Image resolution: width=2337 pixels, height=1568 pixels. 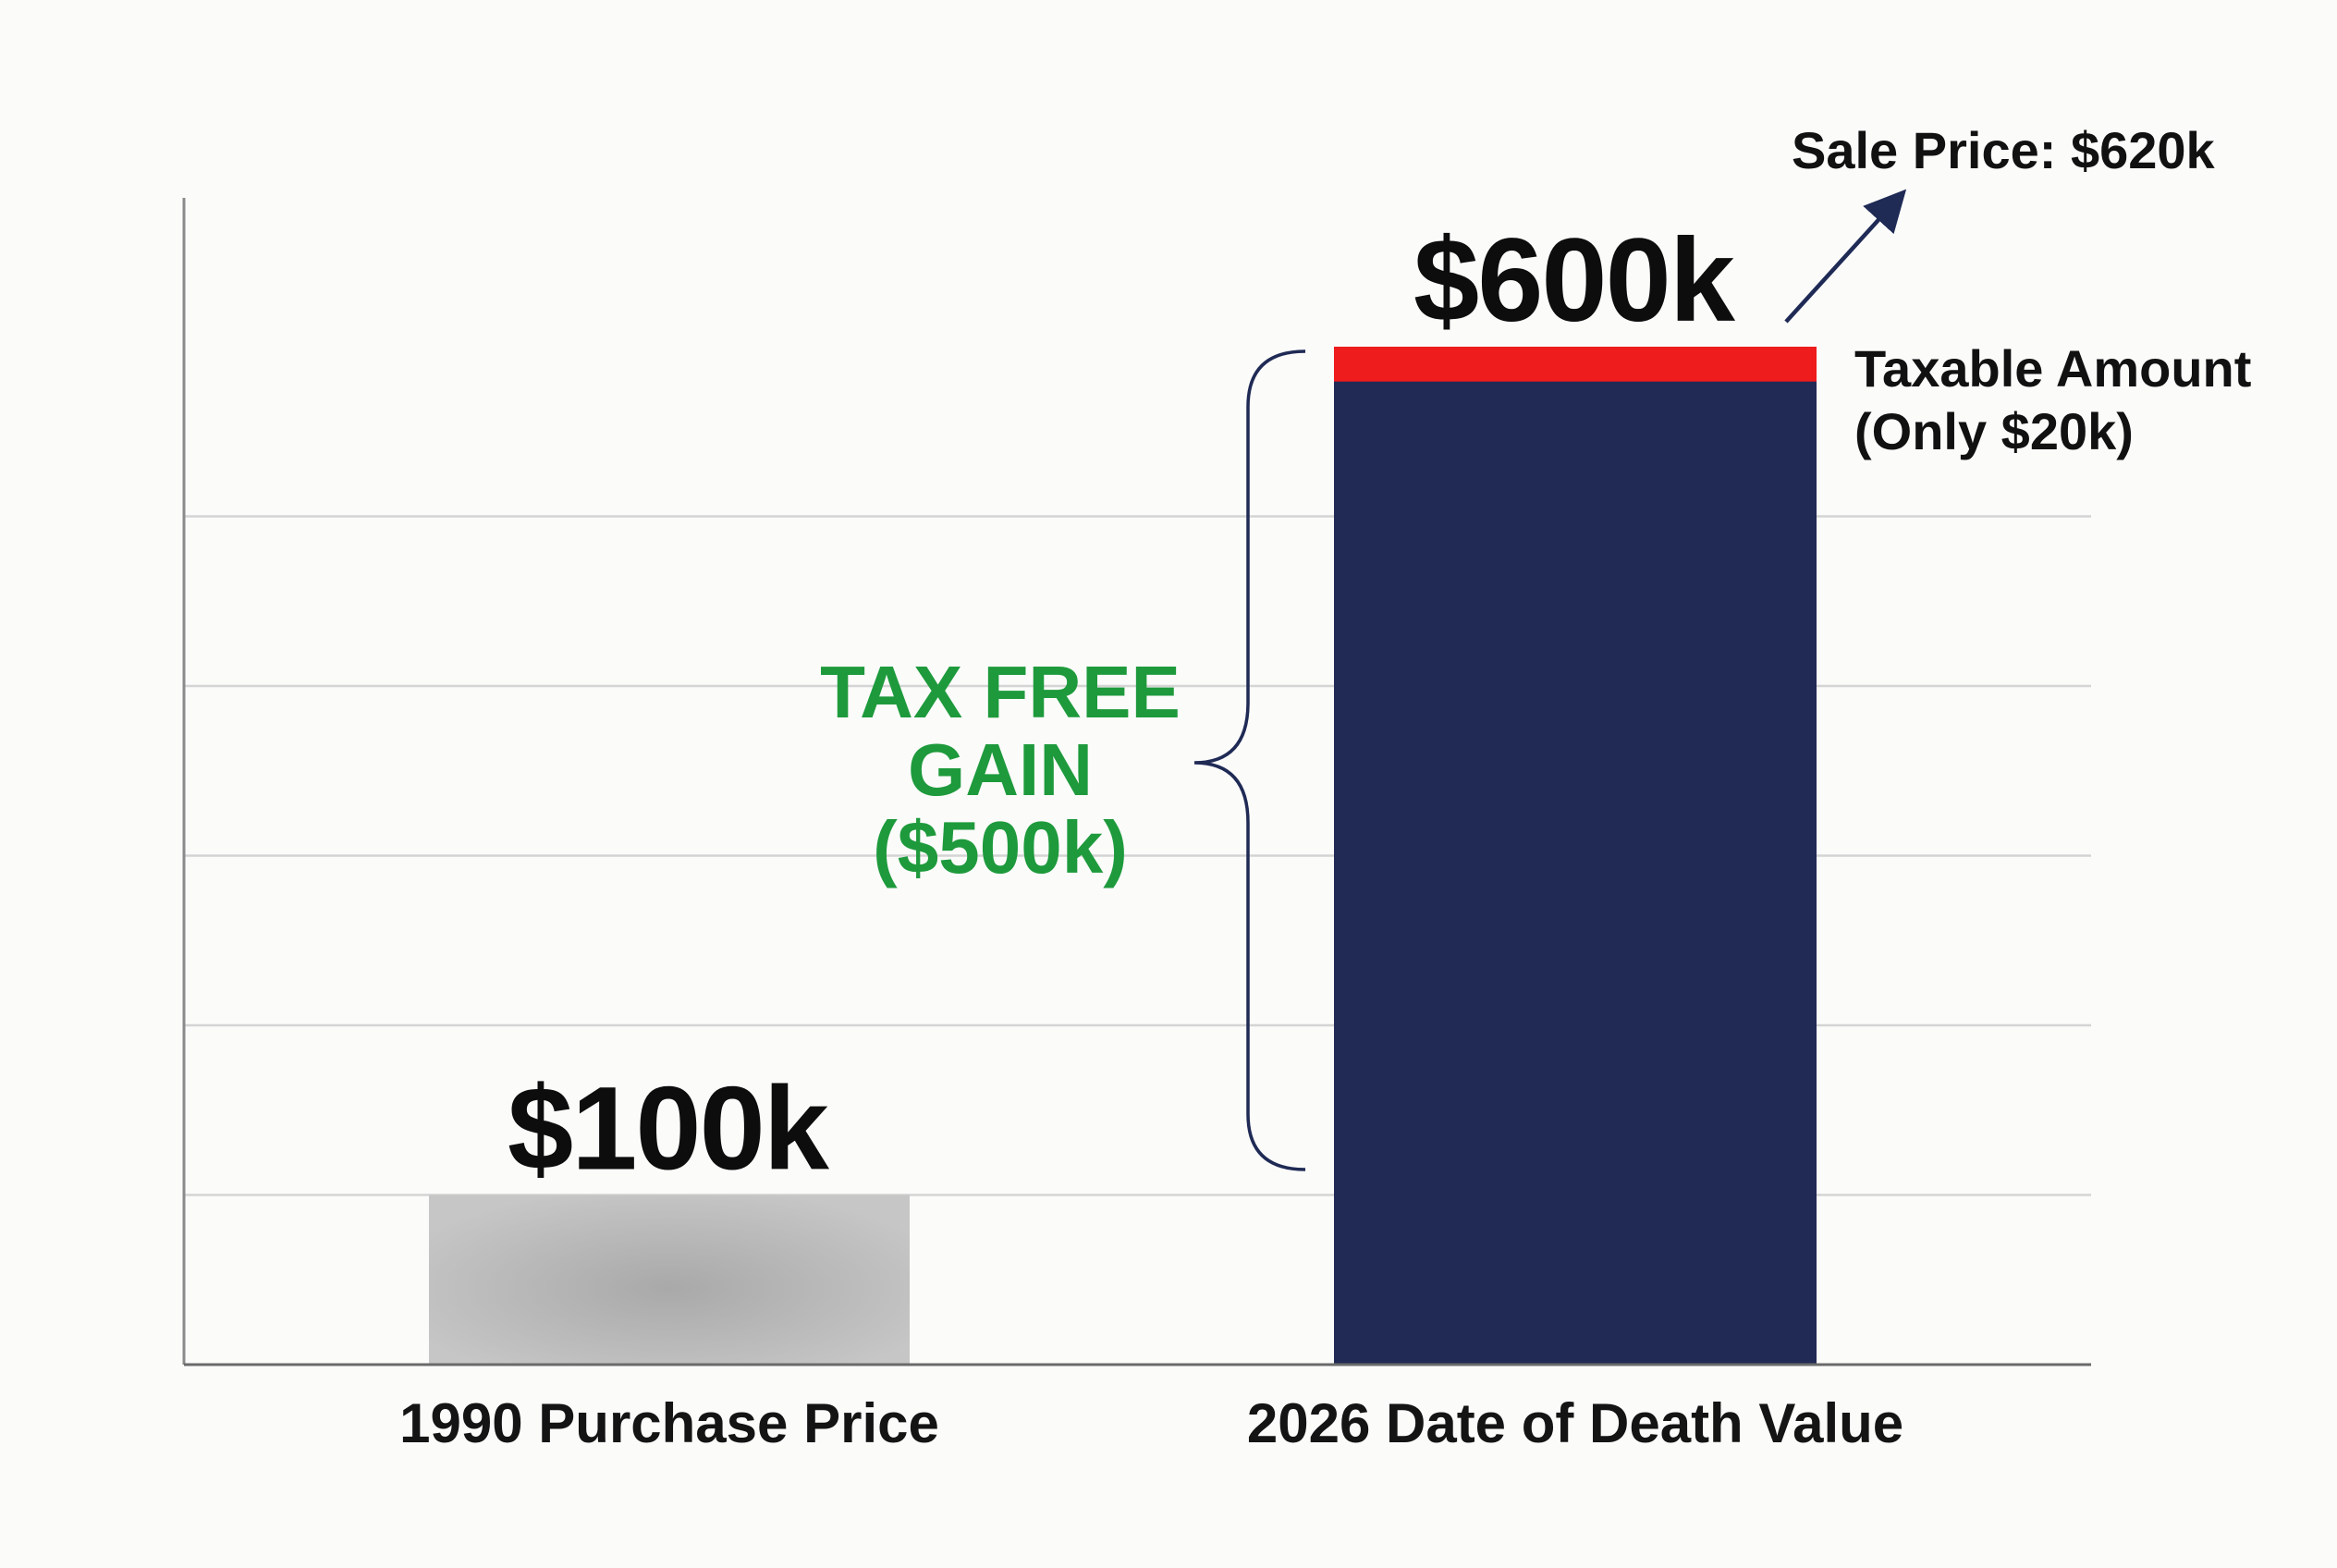 What do you see at coordinates (2004, 150) in the screenshot?
I see `sale-price-label: Sale Price: $620k` at bounding box center [2004, 150].